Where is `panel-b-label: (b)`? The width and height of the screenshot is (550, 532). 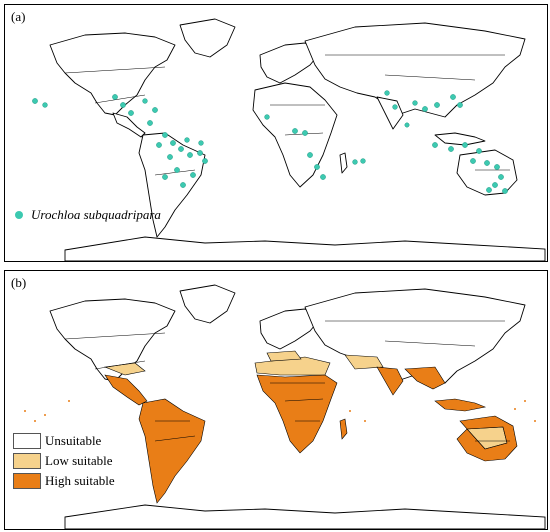
panel-b-label: (b) is located at coordinates (19, 282).